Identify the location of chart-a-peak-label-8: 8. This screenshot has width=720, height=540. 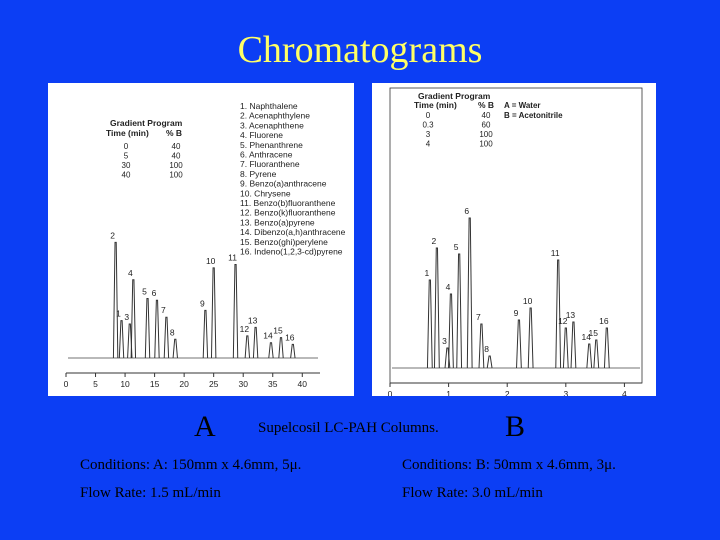
(172, 332).